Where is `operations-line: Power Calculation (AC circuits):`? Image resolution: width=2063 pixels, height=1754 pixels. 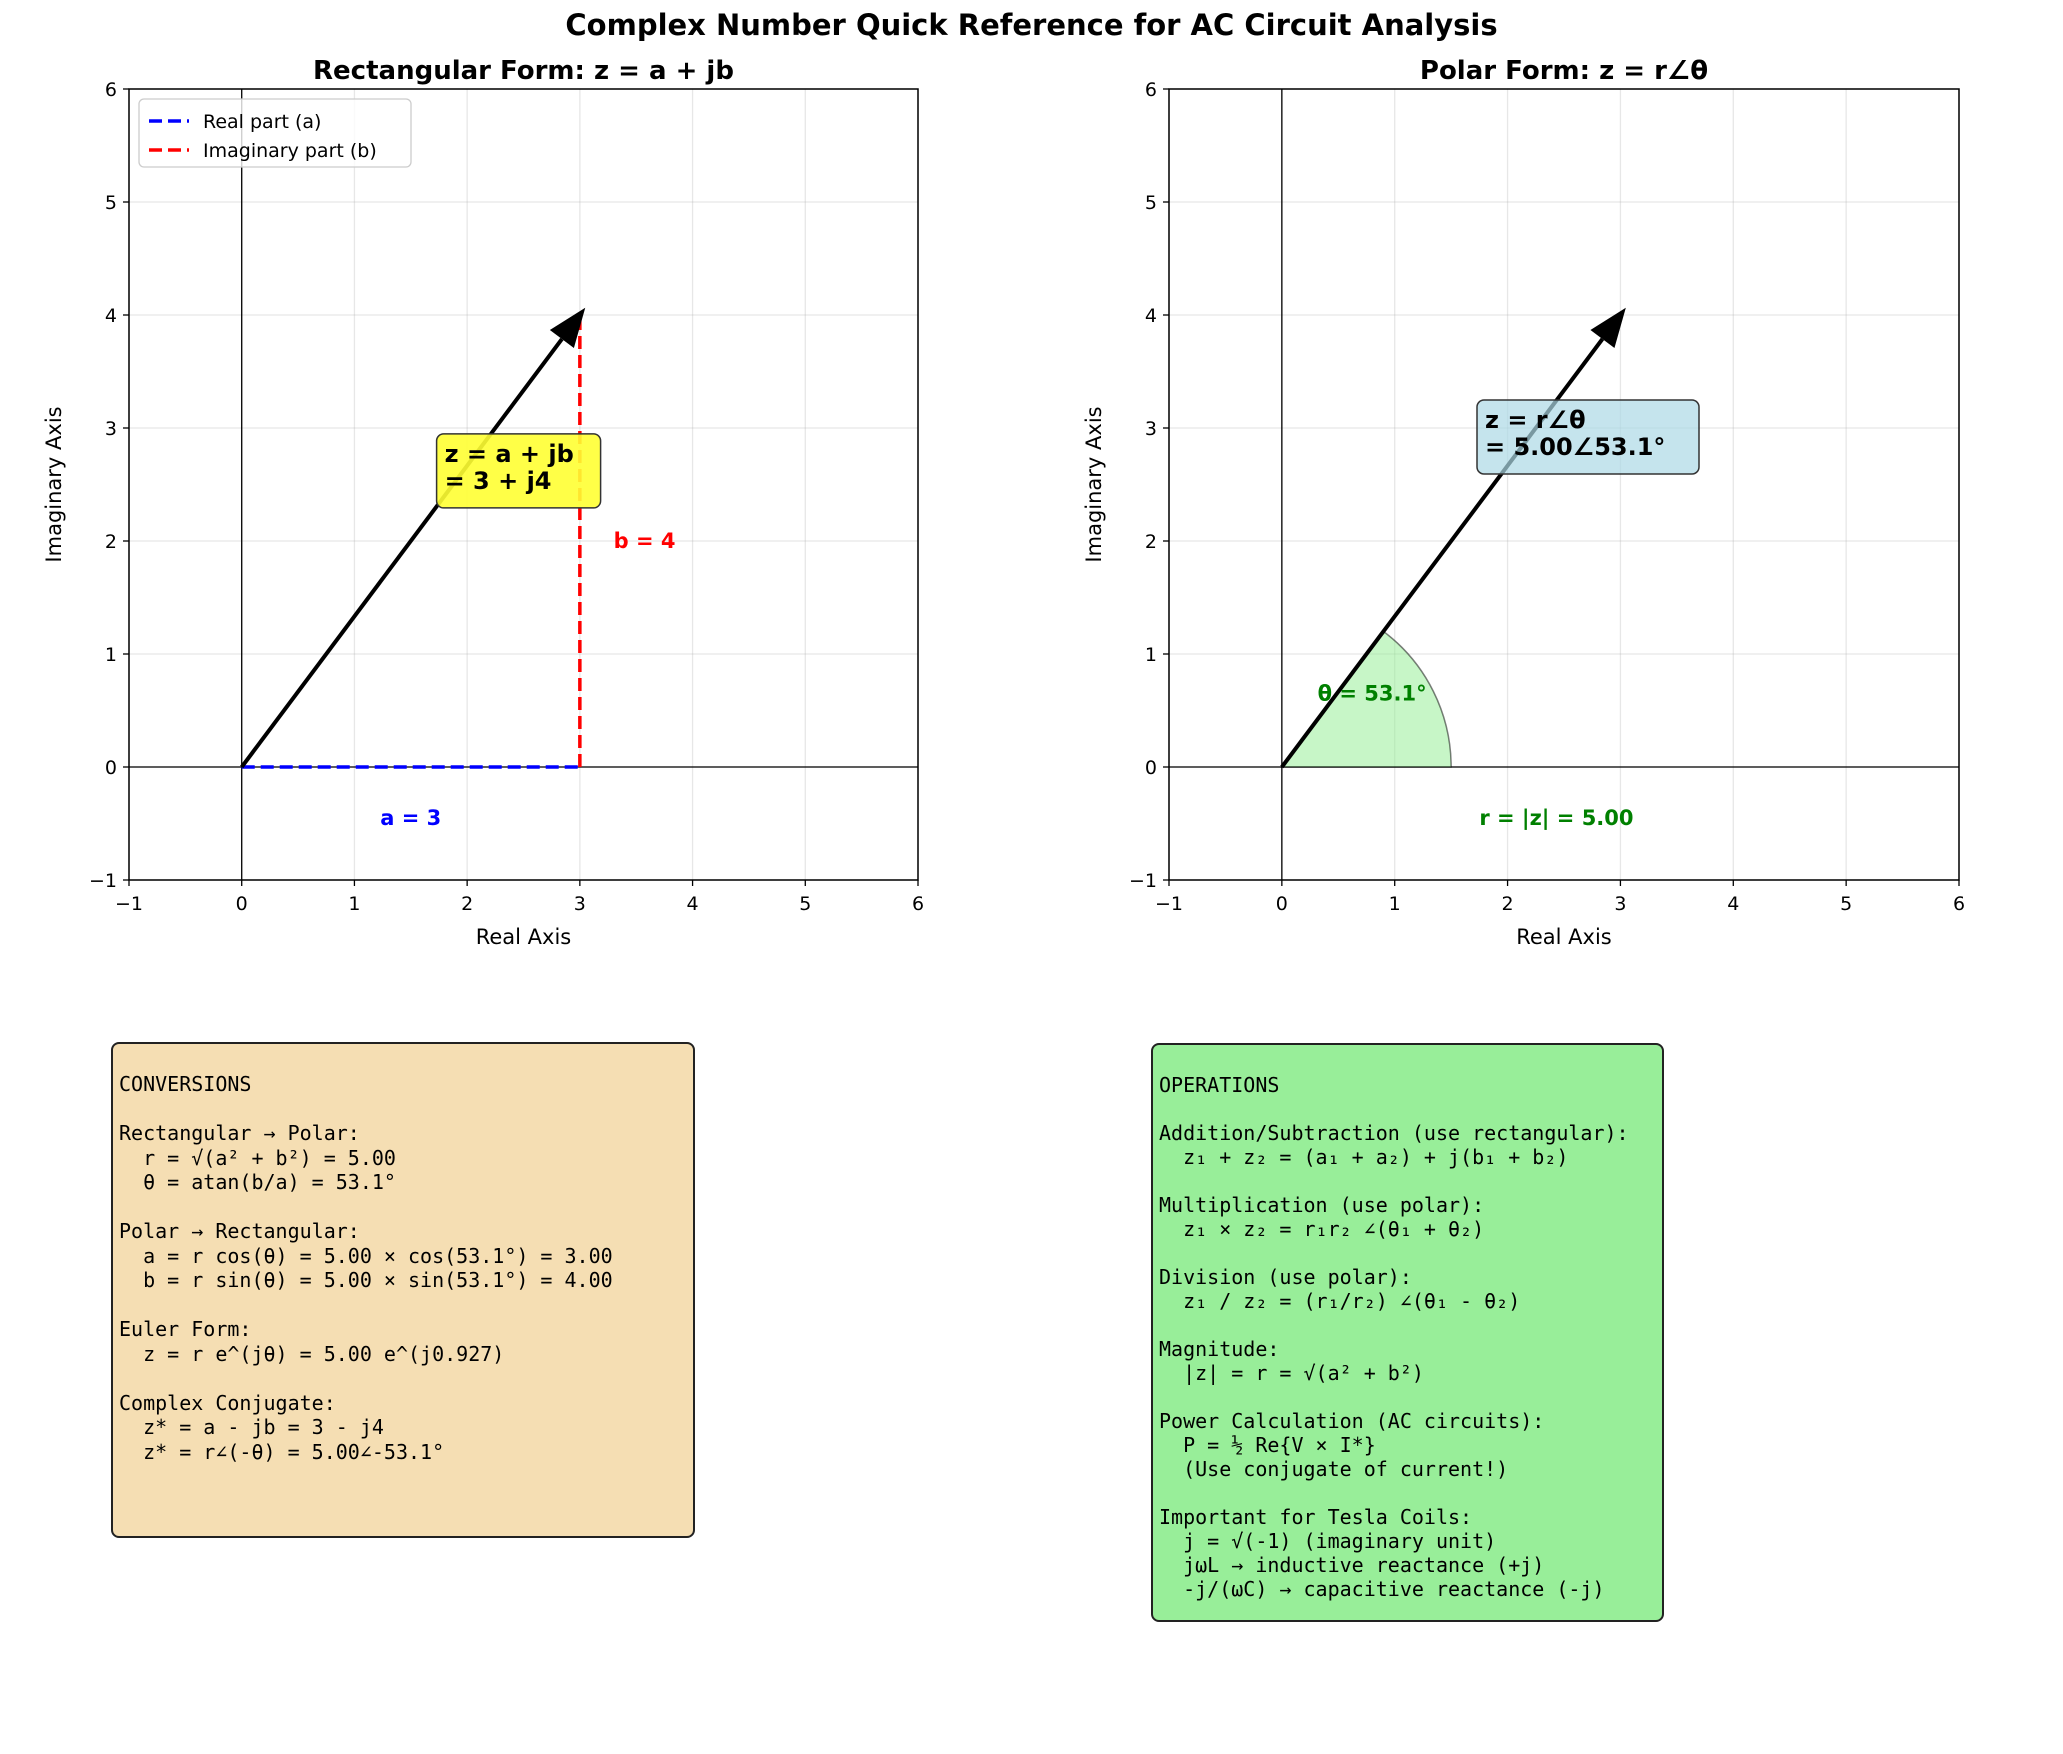
operations-line: Power Calculation (AC circuits): is located at coordinates (1352, 1421).